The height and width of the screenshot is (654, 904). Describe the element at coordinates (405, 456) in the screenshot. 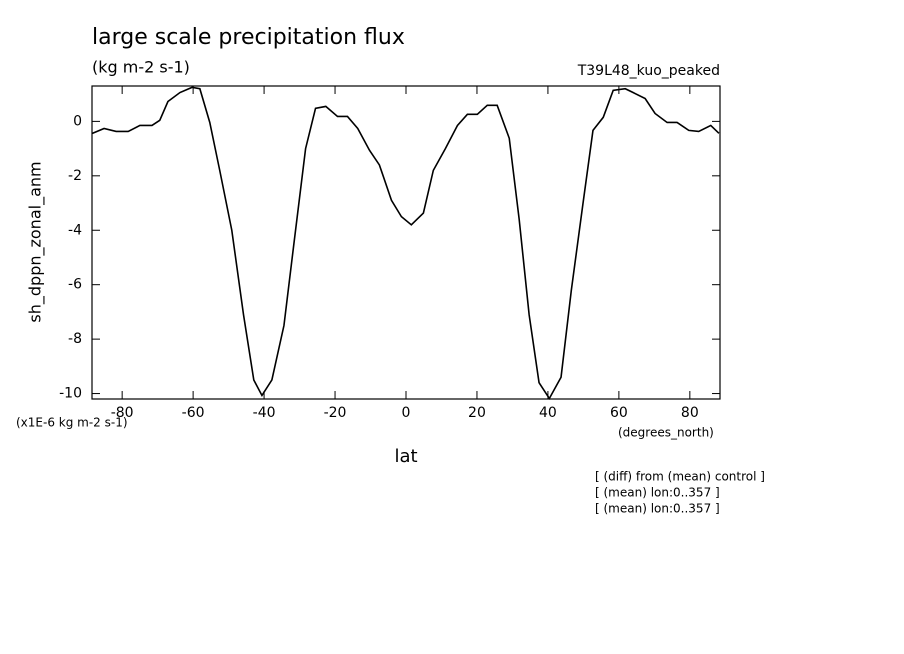

I see `x-axis-label: lat` at that location.